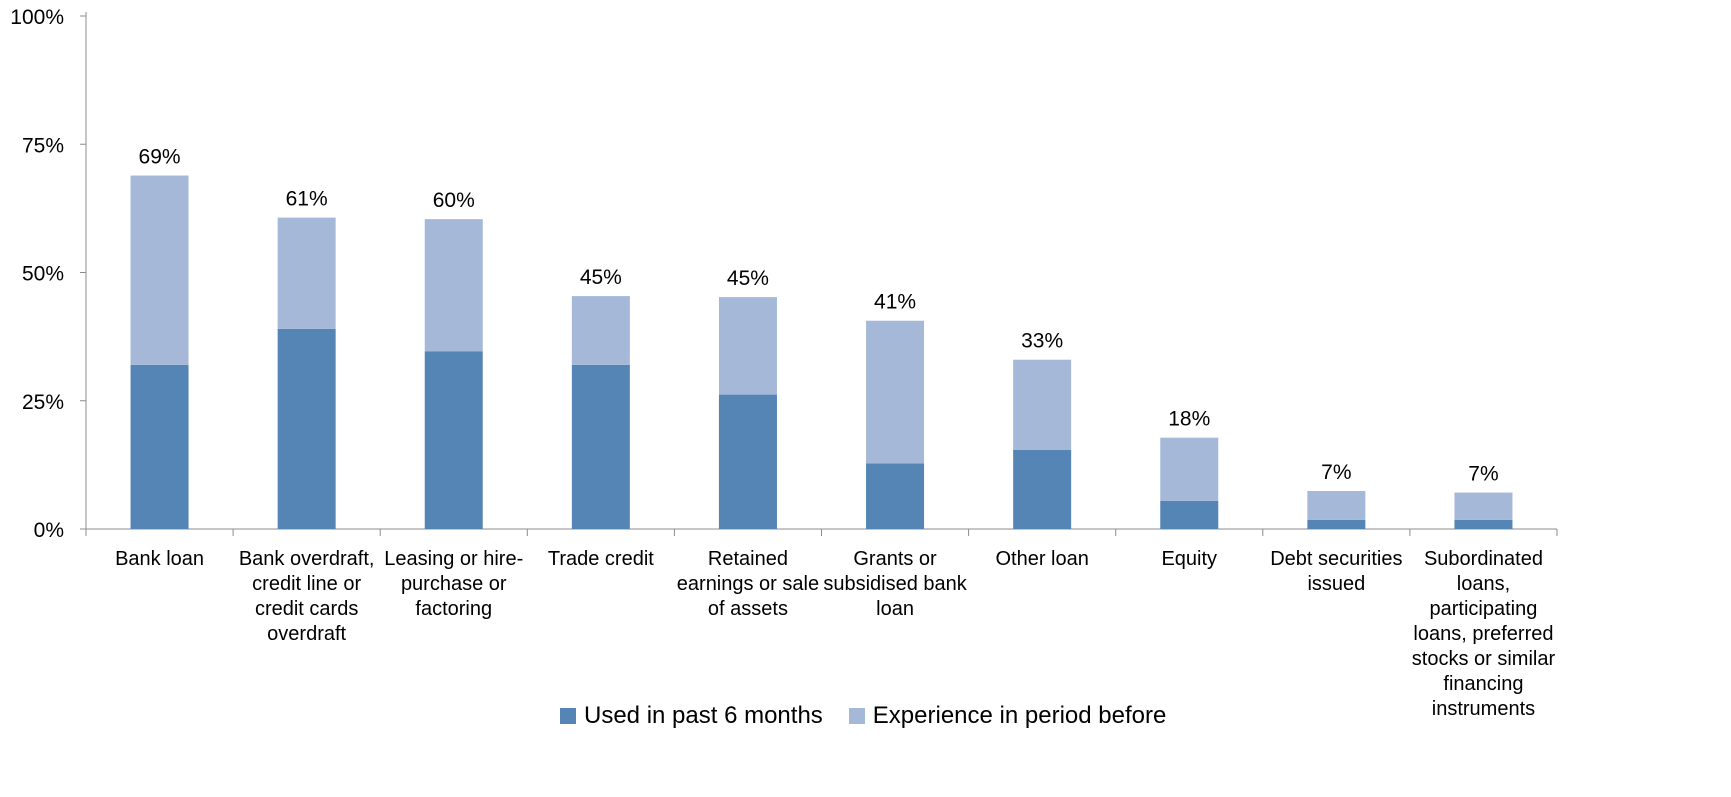 Image resolution: width=1731 pixels, height=797 pixels. I want to click on x-tick-label-line: factoring, so click(453, 609).